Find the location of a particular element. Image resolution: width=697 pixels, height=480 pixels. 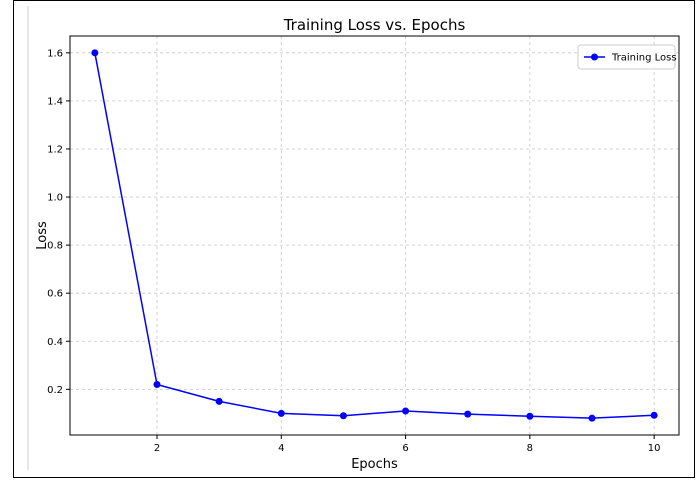

y-tick-label: 0.2 is located at coordinates (55, 390).